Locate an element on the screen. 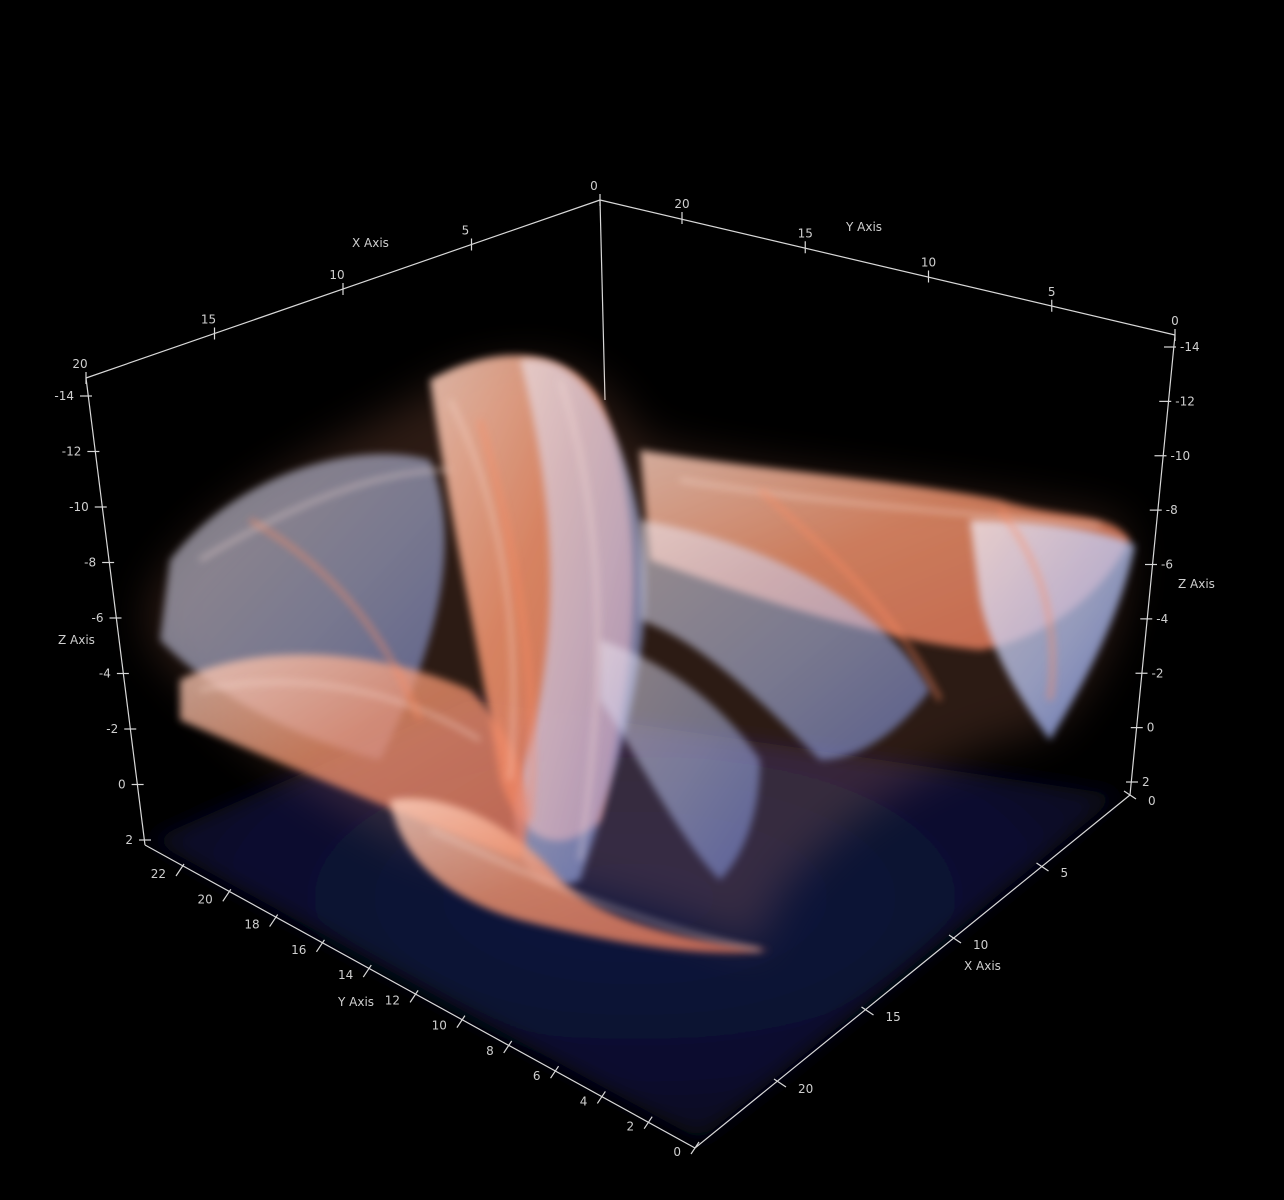 The height and width of the screenshot is (1200, 1284). bottom-y-axis-tick-label: 12 is located at coordinates (392, 1000).